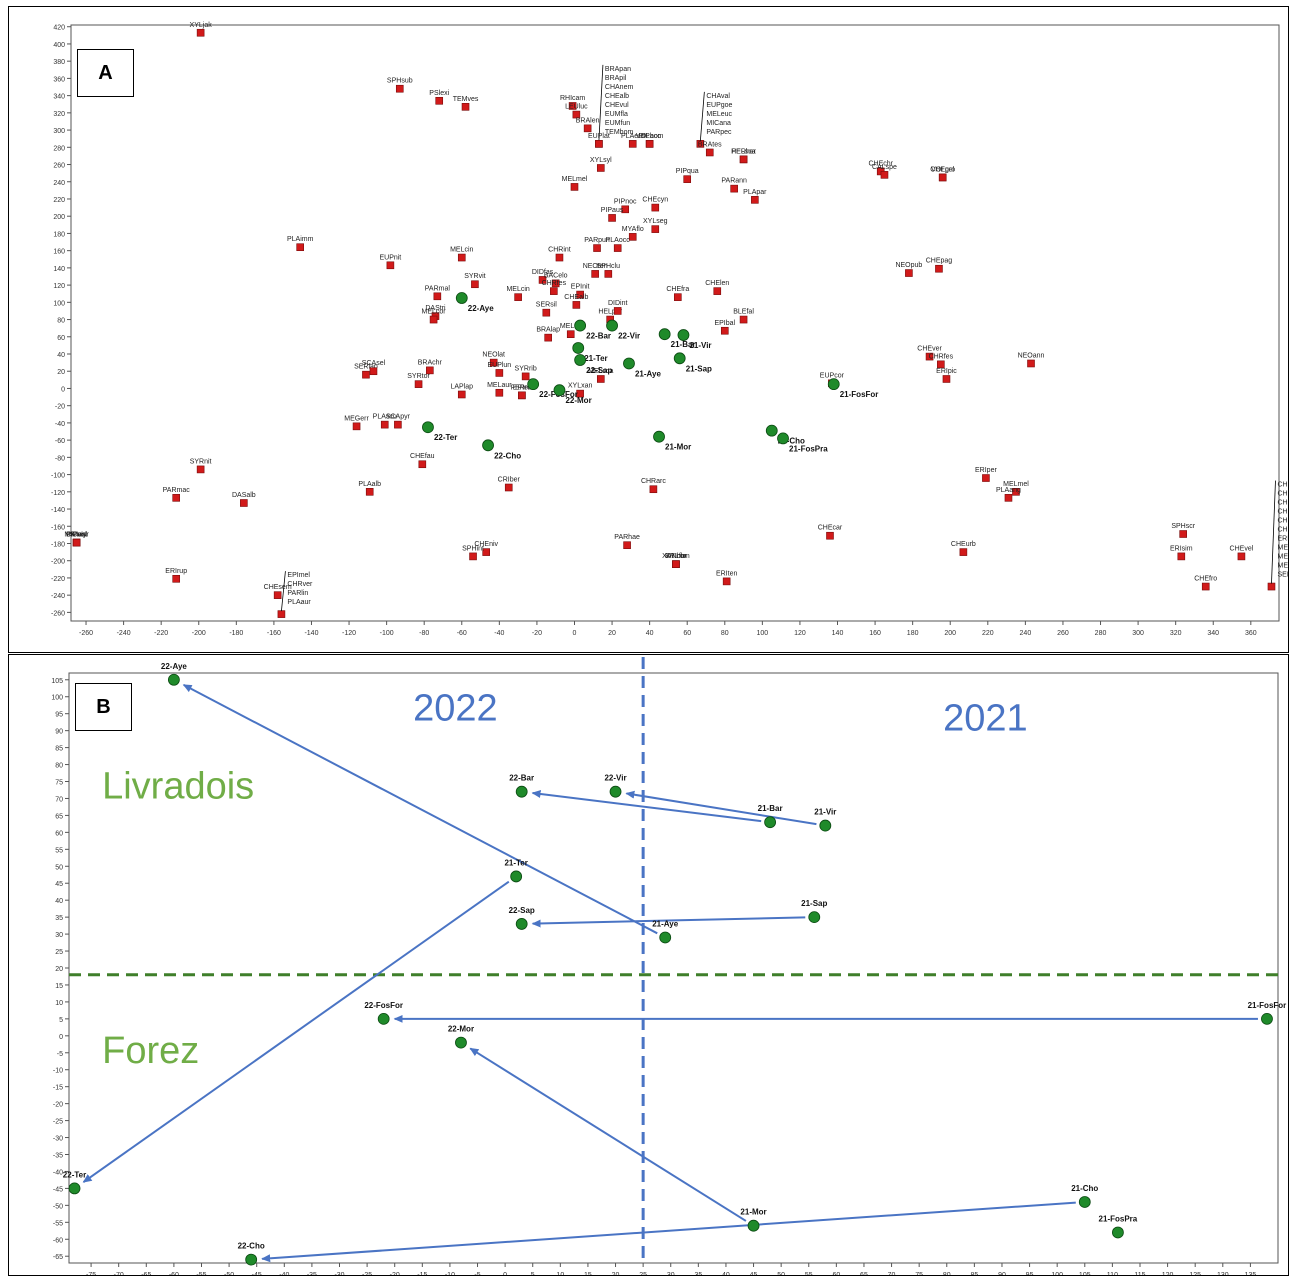 The width and height of the screenshot is (1292, 1279). I want to click on y-tick-label: 75, so click(59, 783).